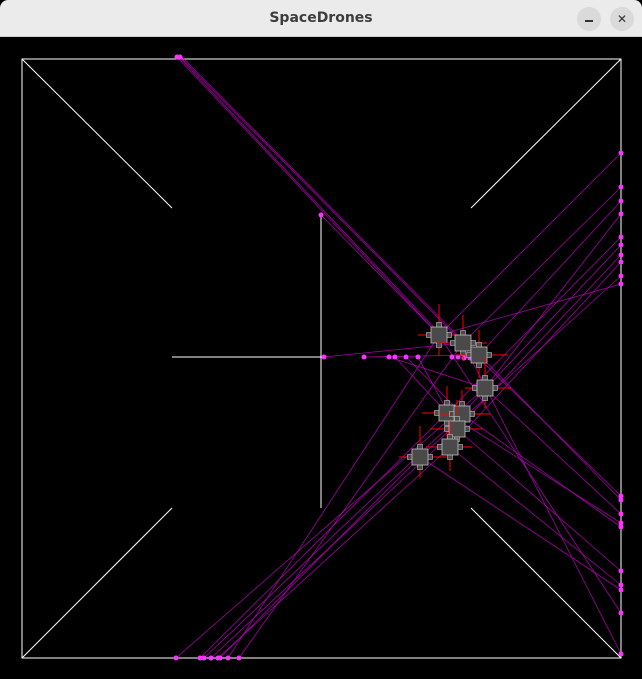 The image size is (642, 679). I want to click on minimize-button, so click(589, 19).